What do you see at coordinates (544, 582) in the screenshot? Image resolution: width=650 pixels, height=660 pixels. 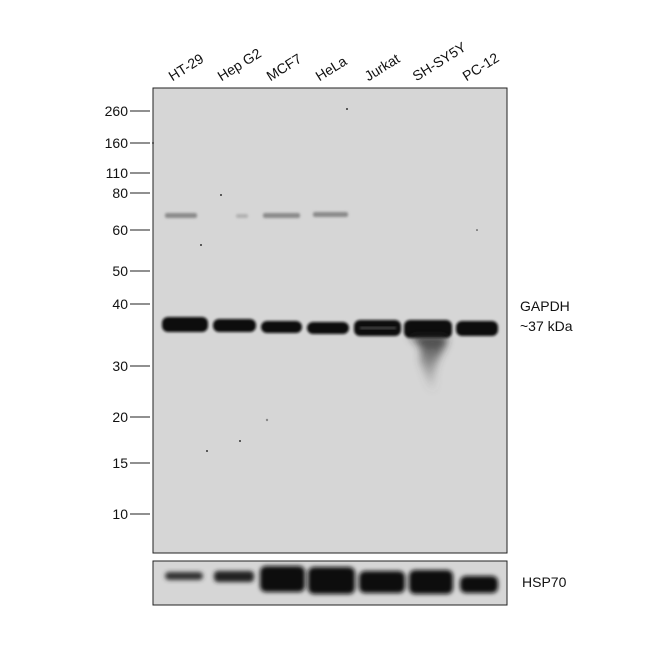 I see `hsp70-label: HSP70` at bounding box center [544, 582].